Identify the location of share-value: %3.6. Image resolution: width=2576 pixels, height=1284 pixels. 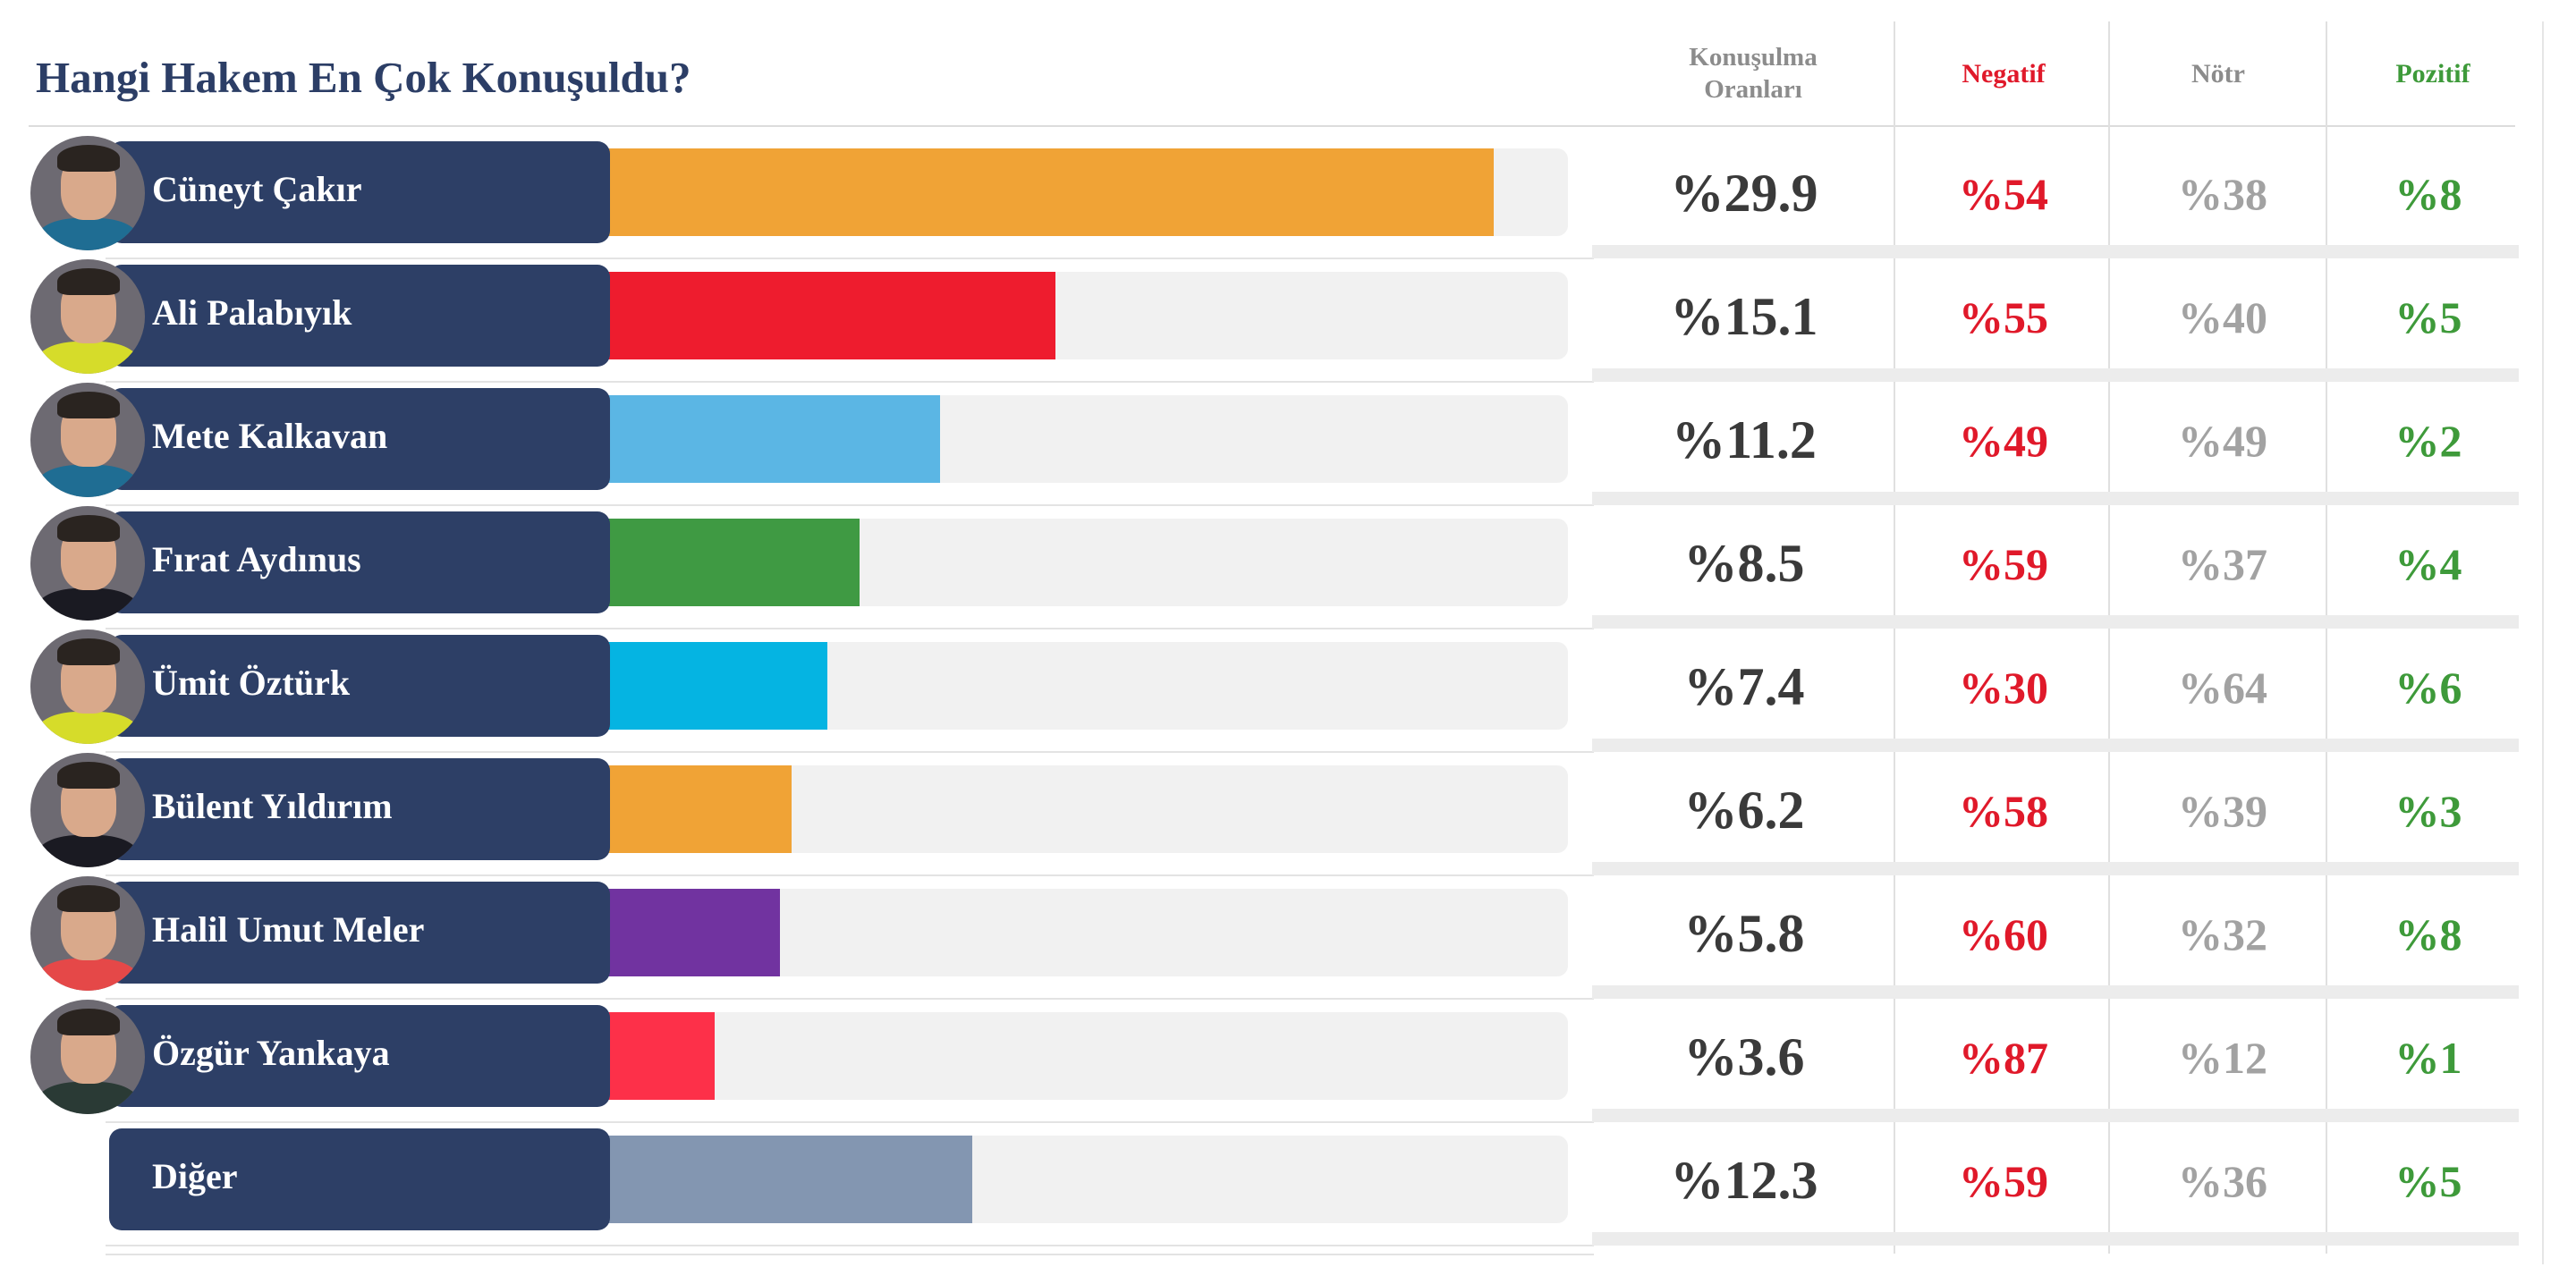
(1744, 1057).